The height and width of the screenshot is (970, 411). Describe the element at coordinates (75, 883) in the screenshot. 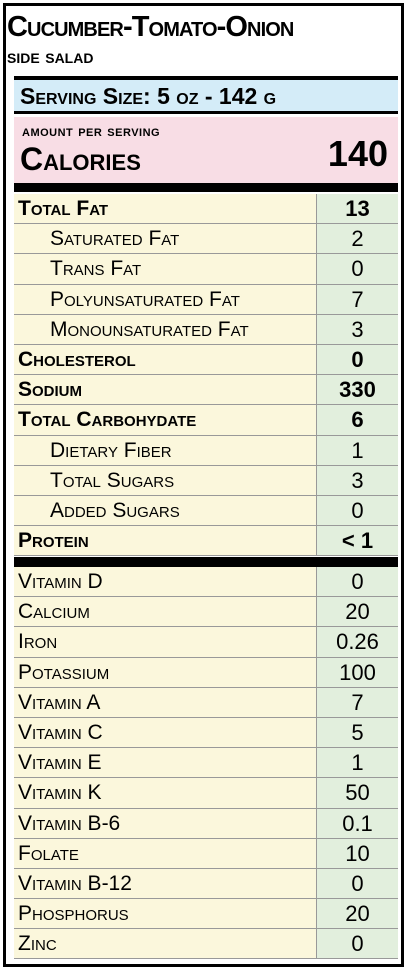

I see `nutrient-name: Vitamin B-12` at that location.